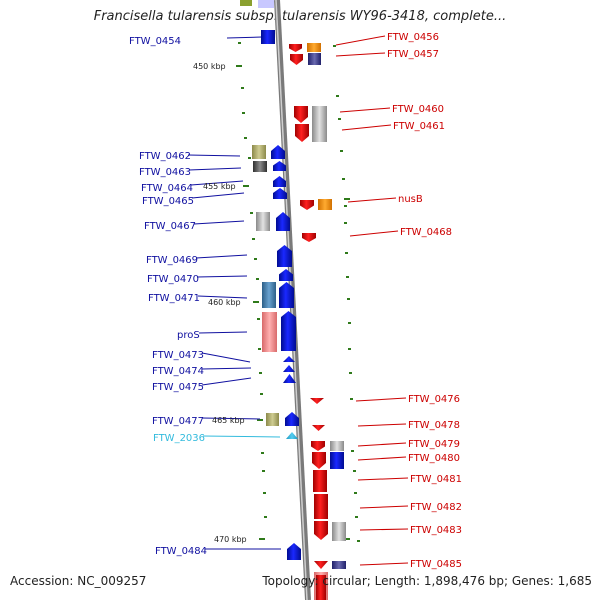 This screenshot has height=600, width=600. Describe the element at coordinates (410, 199) in the screenshot. I see `gene-label: nusB` at that location.